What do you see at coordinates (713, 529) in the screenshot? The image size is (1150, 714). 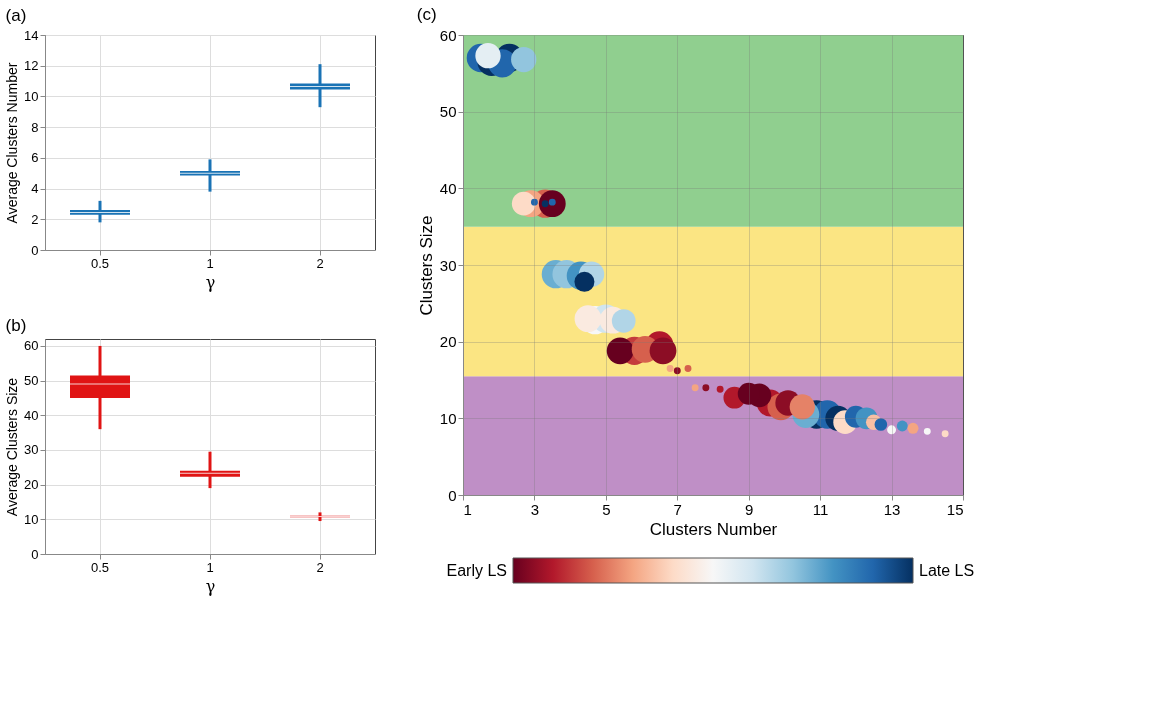 I see `x-axis-title: Clusters Number` at bounding box center [713, 529].